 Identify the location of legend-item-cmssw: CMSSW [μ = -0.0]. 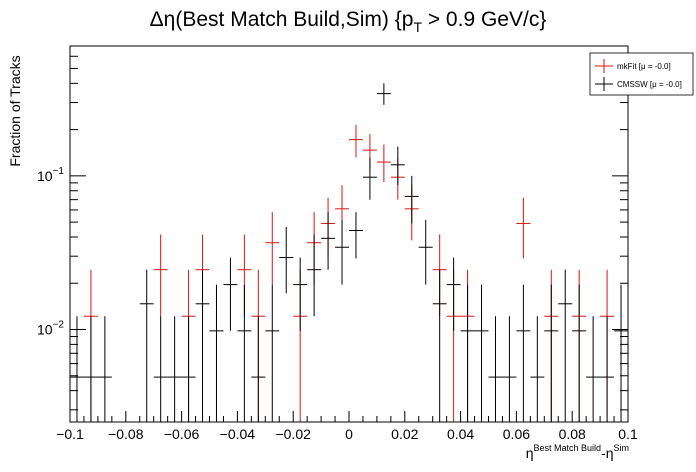
(638, 84).